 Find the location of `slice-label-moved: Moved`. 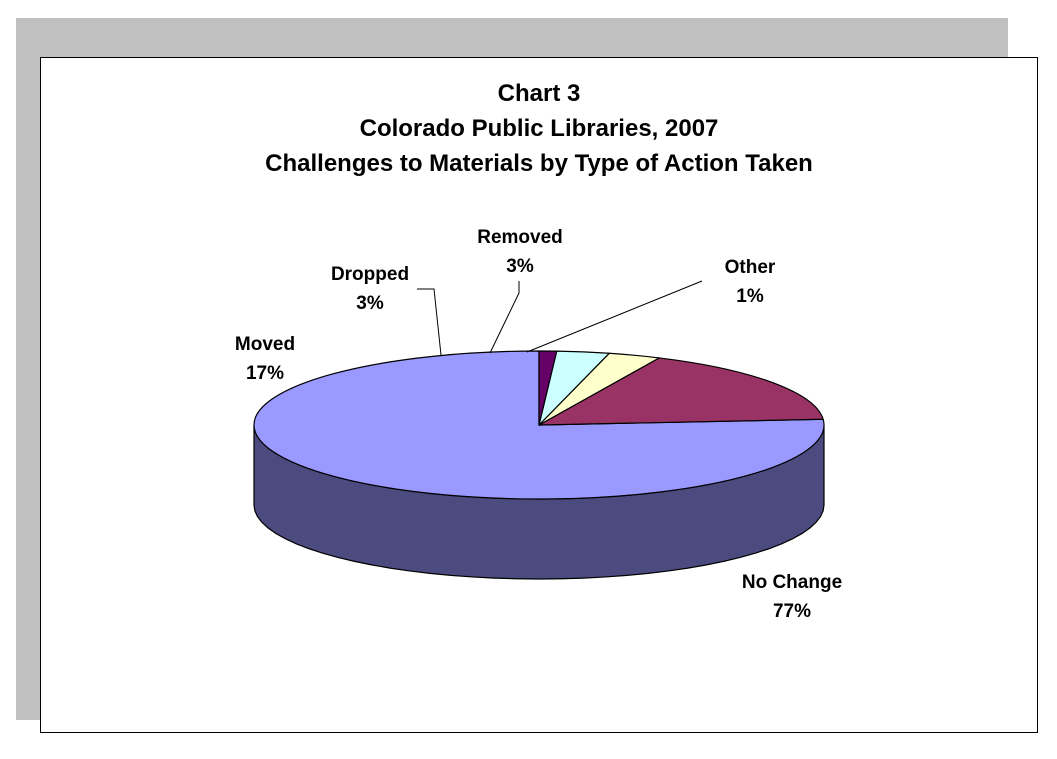

slice-label-moved: Moved is located at coordinates (265, 344).